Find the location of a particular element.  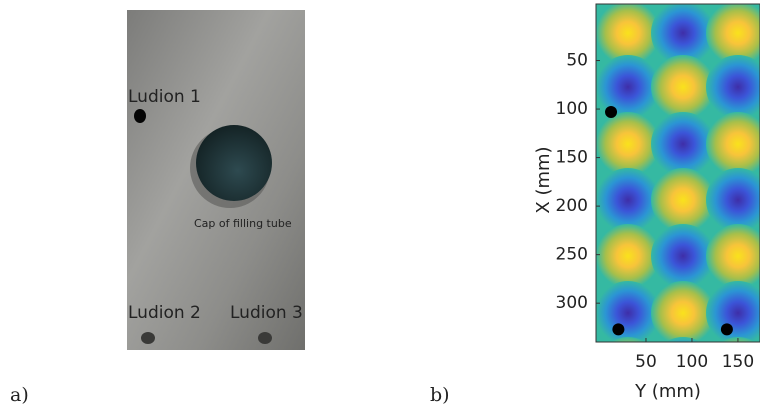

x-tick-label: 100 is located at coordinates (692, 362).